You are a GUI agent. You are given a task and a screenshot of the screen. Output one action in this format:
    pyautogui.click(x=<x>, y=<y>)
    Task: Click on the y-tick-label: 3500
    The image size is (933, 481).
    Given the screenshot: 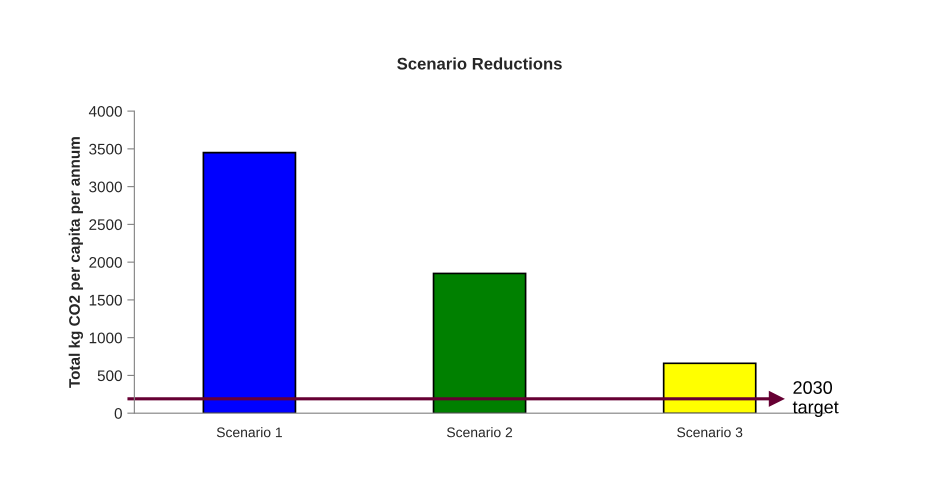 What is the action you would take?
    pyautogui.click(x=105, y=149)
    